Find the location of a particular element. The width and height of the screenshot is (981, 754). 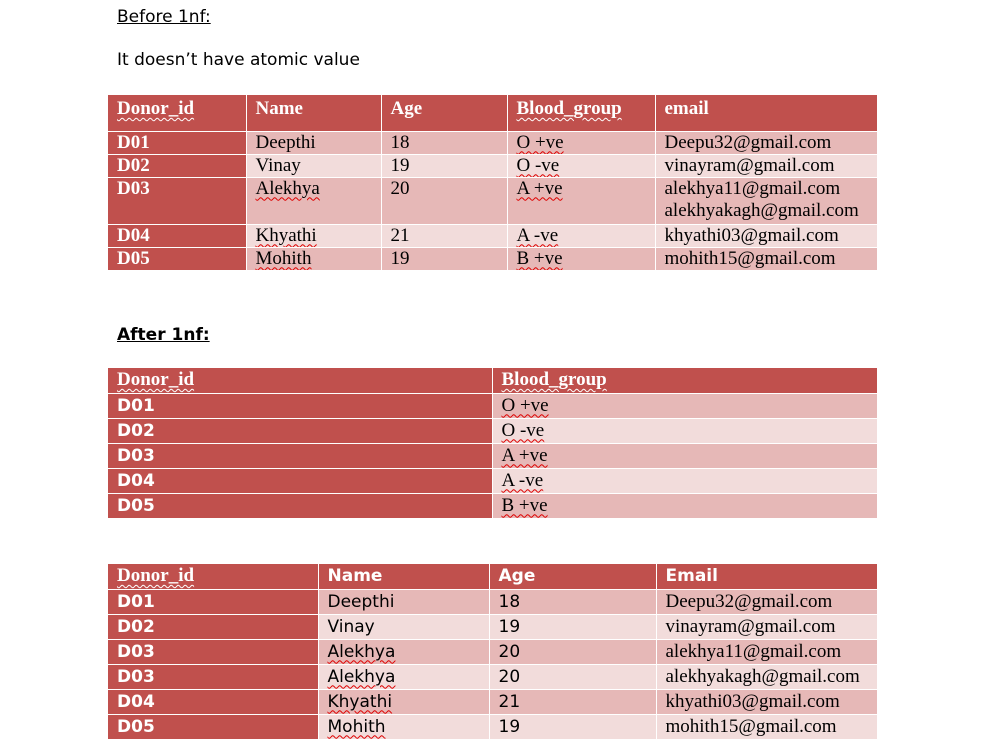

table-header-row: Donor_id Blood_group is located at coordinates (492, 381).